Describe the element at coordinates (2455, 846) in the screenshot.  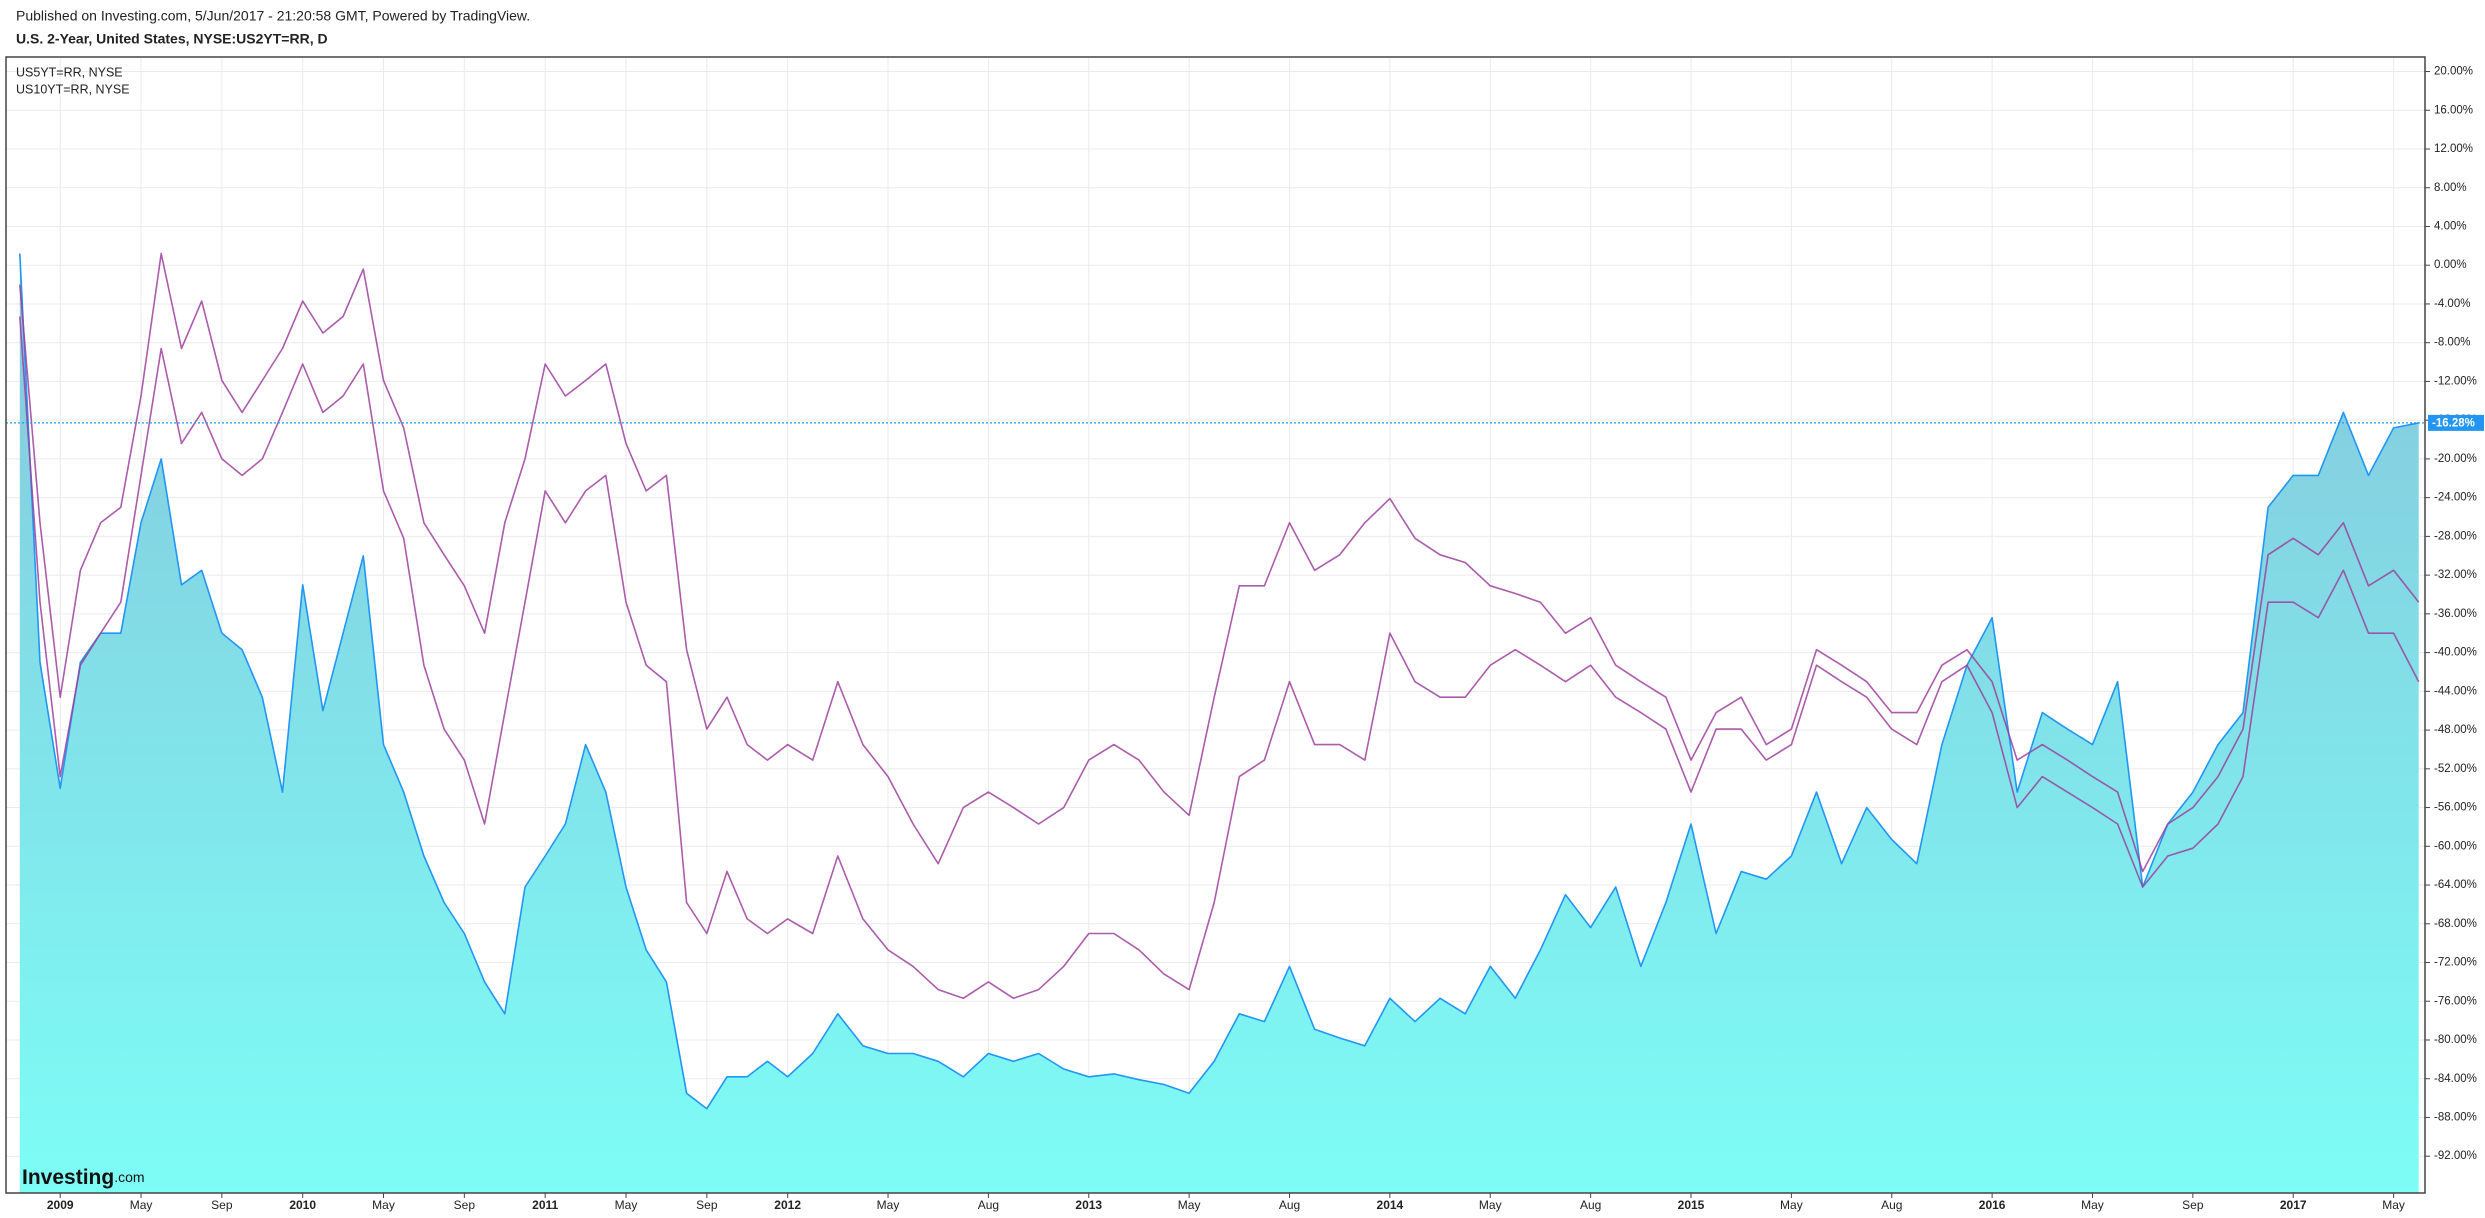
I see `y-tick-label: -60.00%` at that location.